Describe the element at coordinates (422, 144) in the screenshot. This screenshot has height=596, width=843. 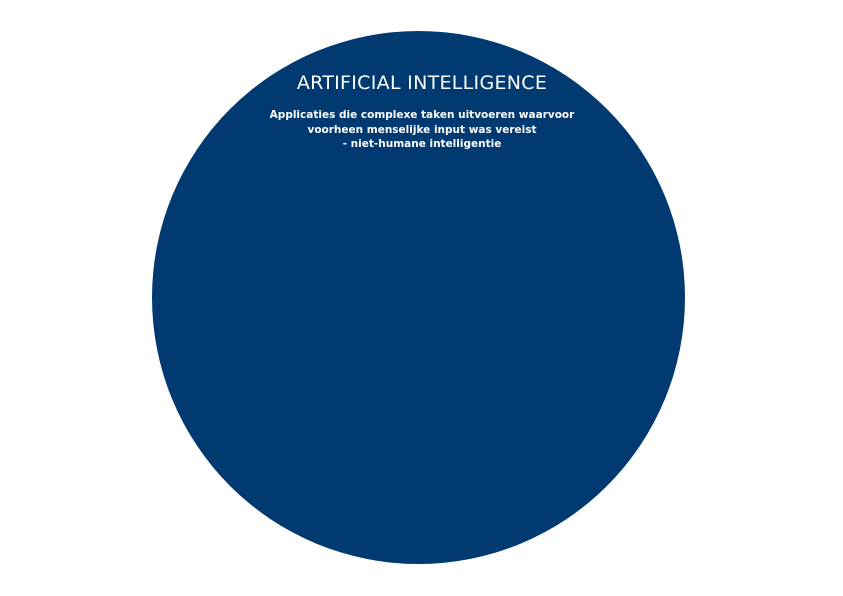
I see `ai-description-line-3: - niet-humane intelligentie` at that location.